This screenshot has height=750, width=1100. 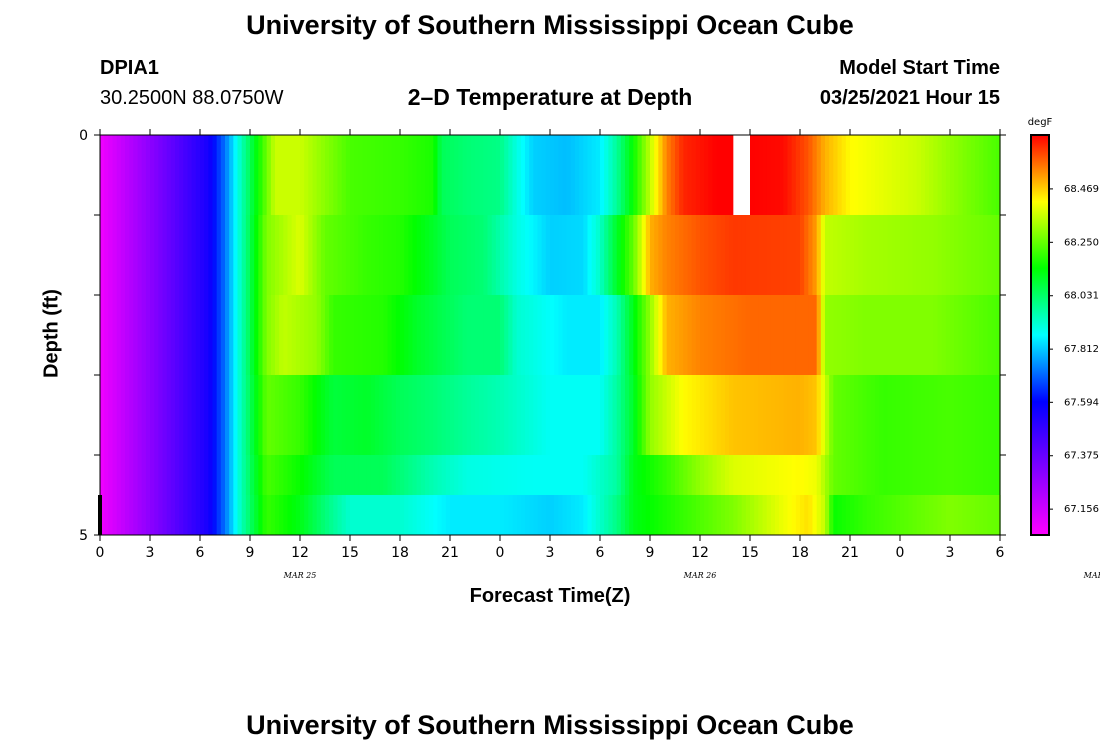 What do you see at coordinates (650, 553) in the screenshot?
I see `x-tick-label: 9` at bounding box center [650, 553].